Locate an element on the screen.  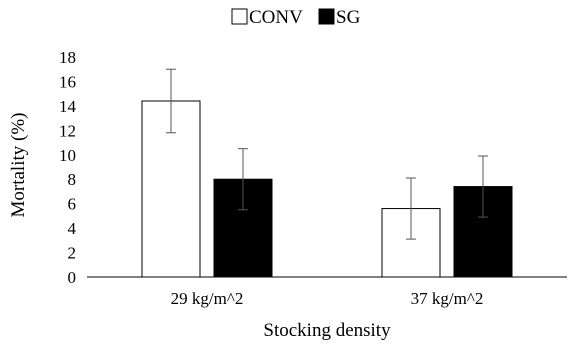
x-tick-label: 29 kg/m^2 is located at coordinates (207, 298).